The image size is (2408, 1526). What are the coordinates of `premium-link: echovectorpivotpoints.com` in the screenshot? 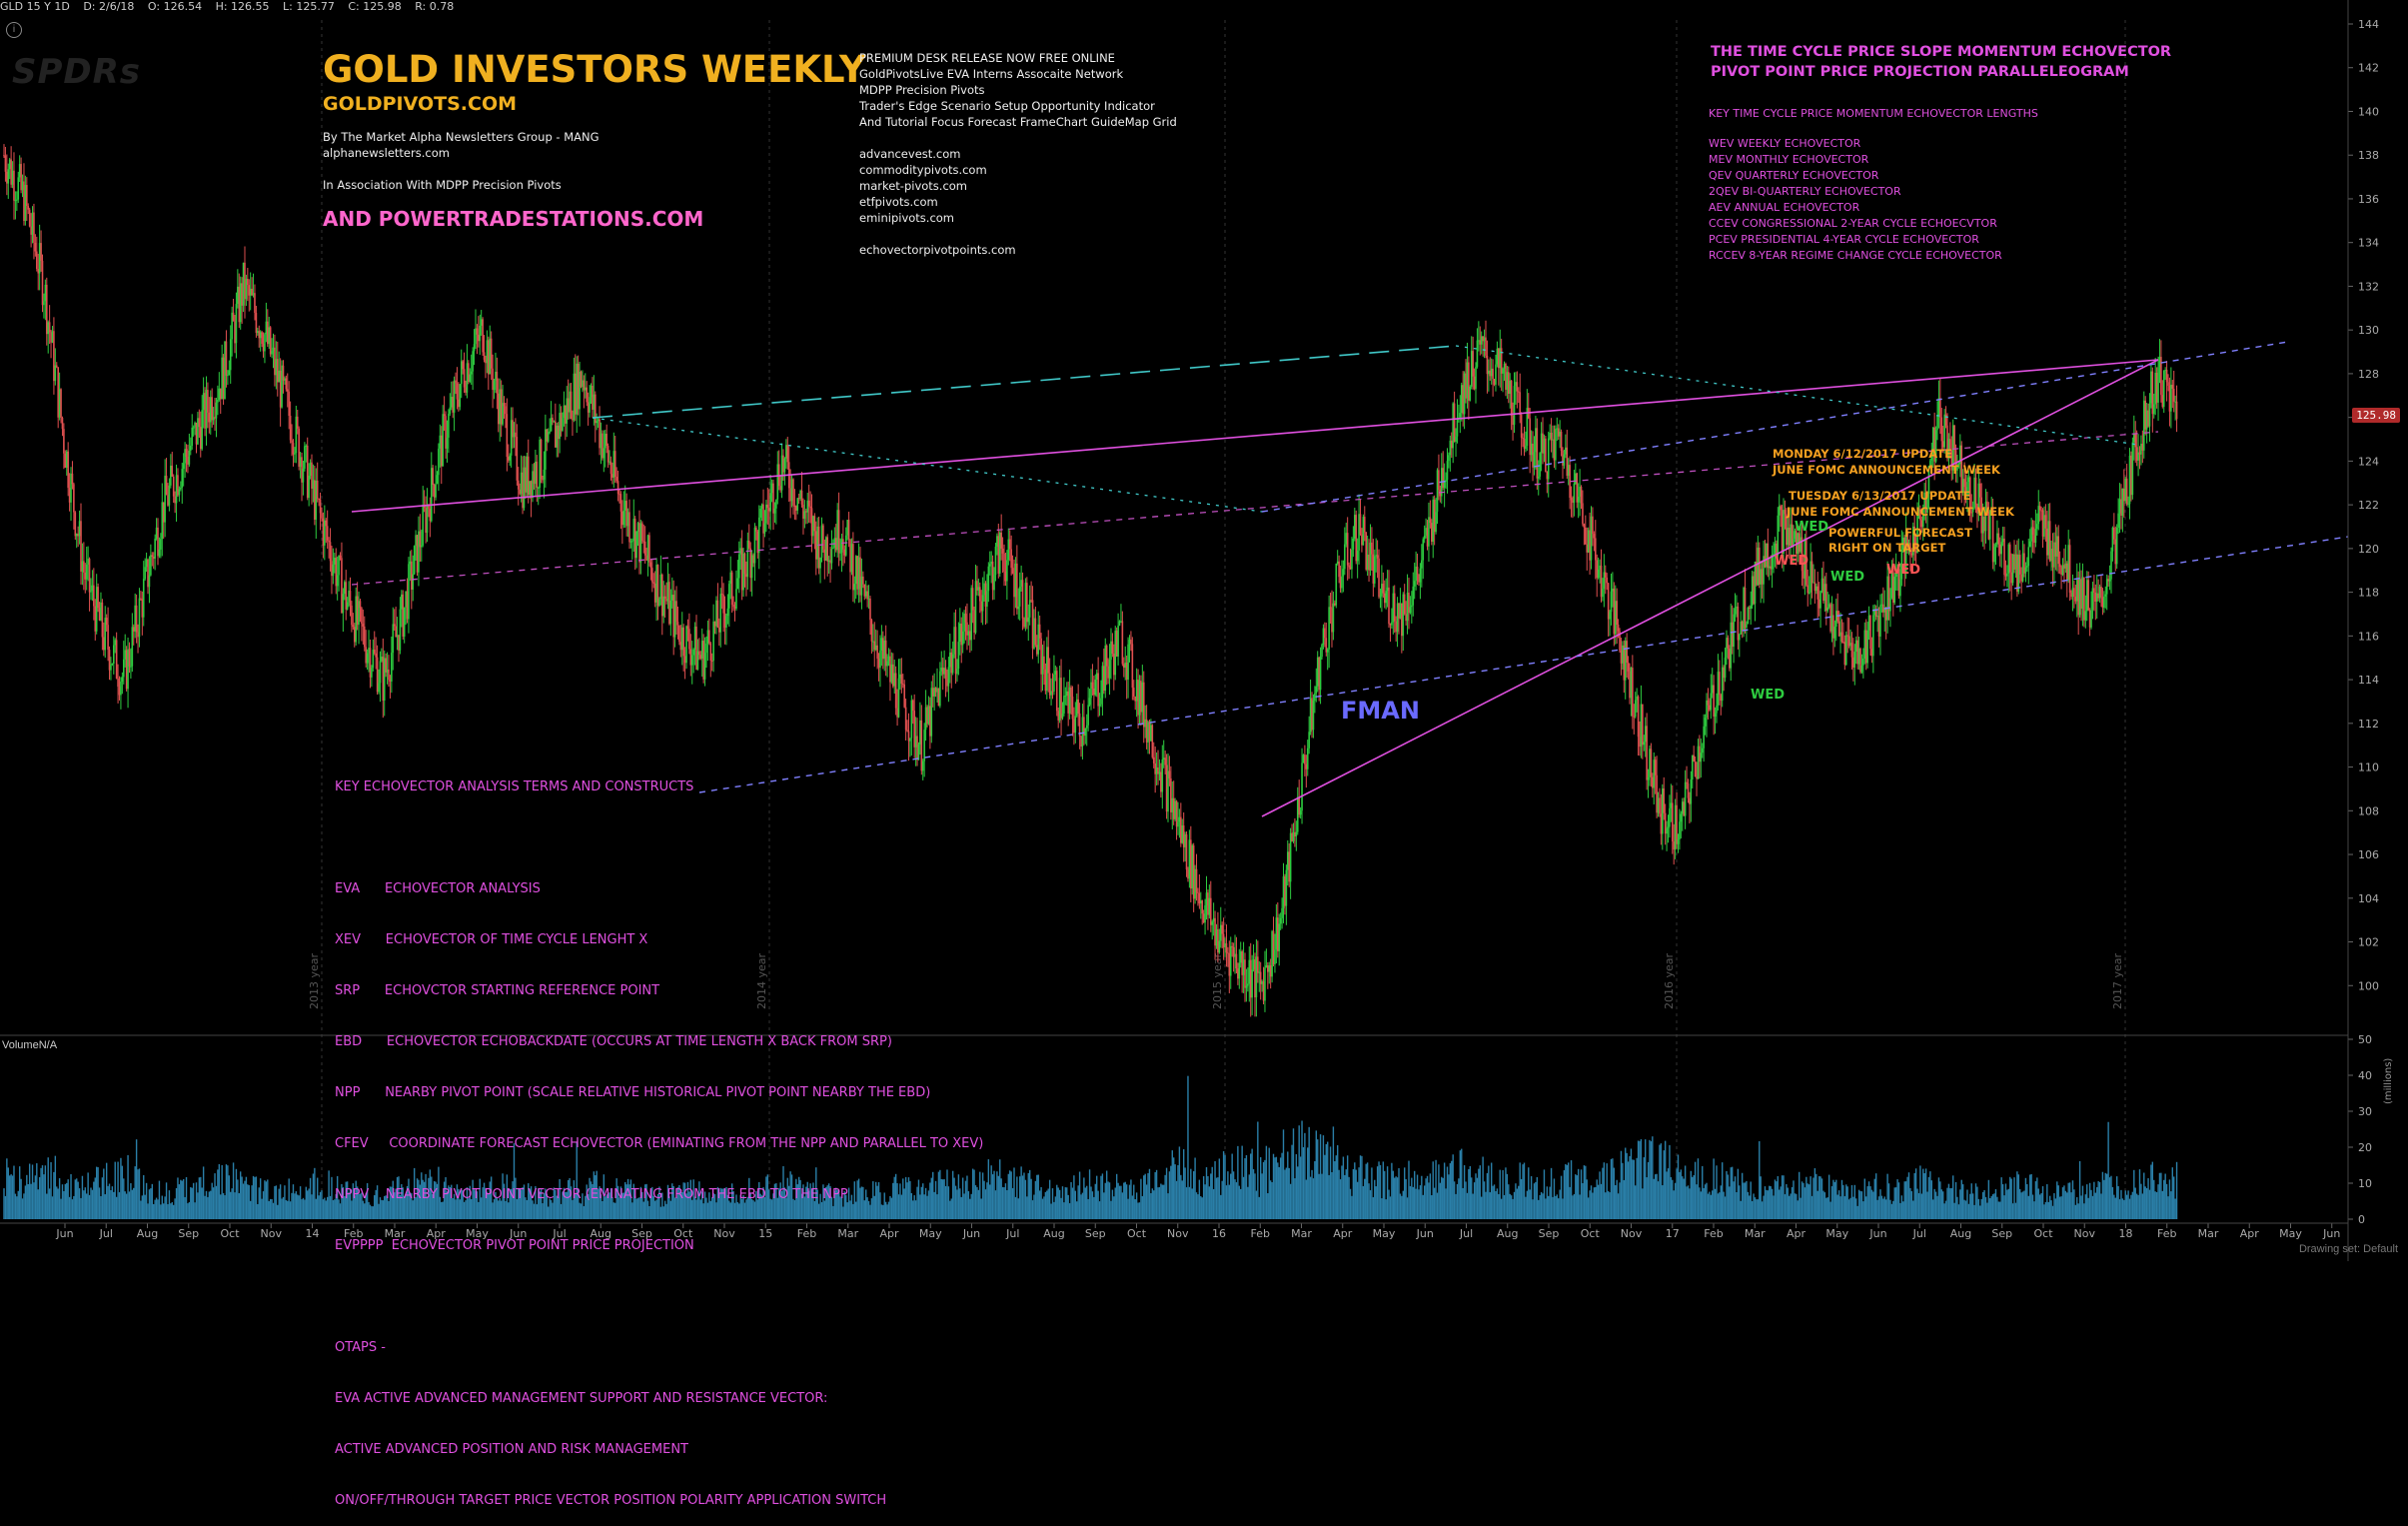 It's located at (937, 250).